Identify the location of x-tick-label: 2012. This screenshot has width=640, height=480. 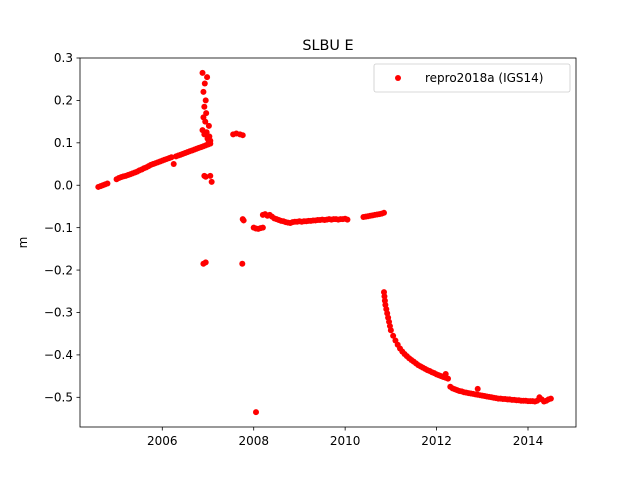
(436, 441).